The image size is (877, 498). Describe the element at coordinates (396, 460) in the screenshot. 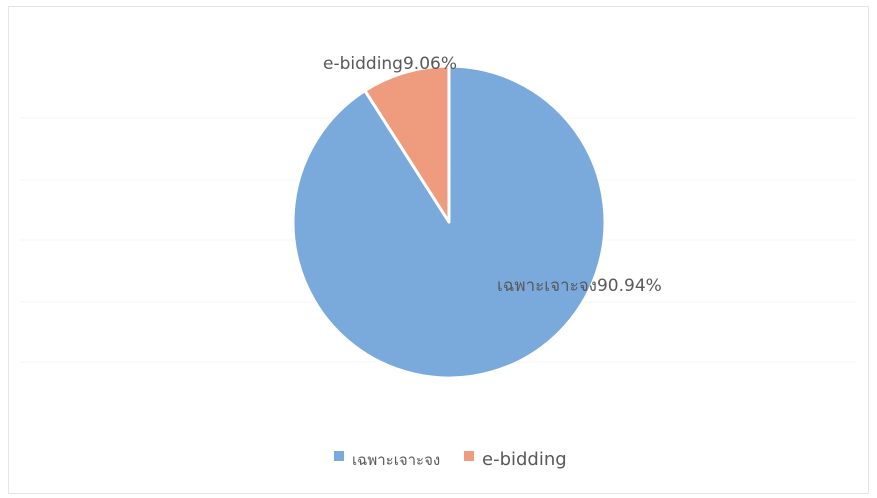

I see `legend-label-specific: เฉพาะเจาะจง` at that location.